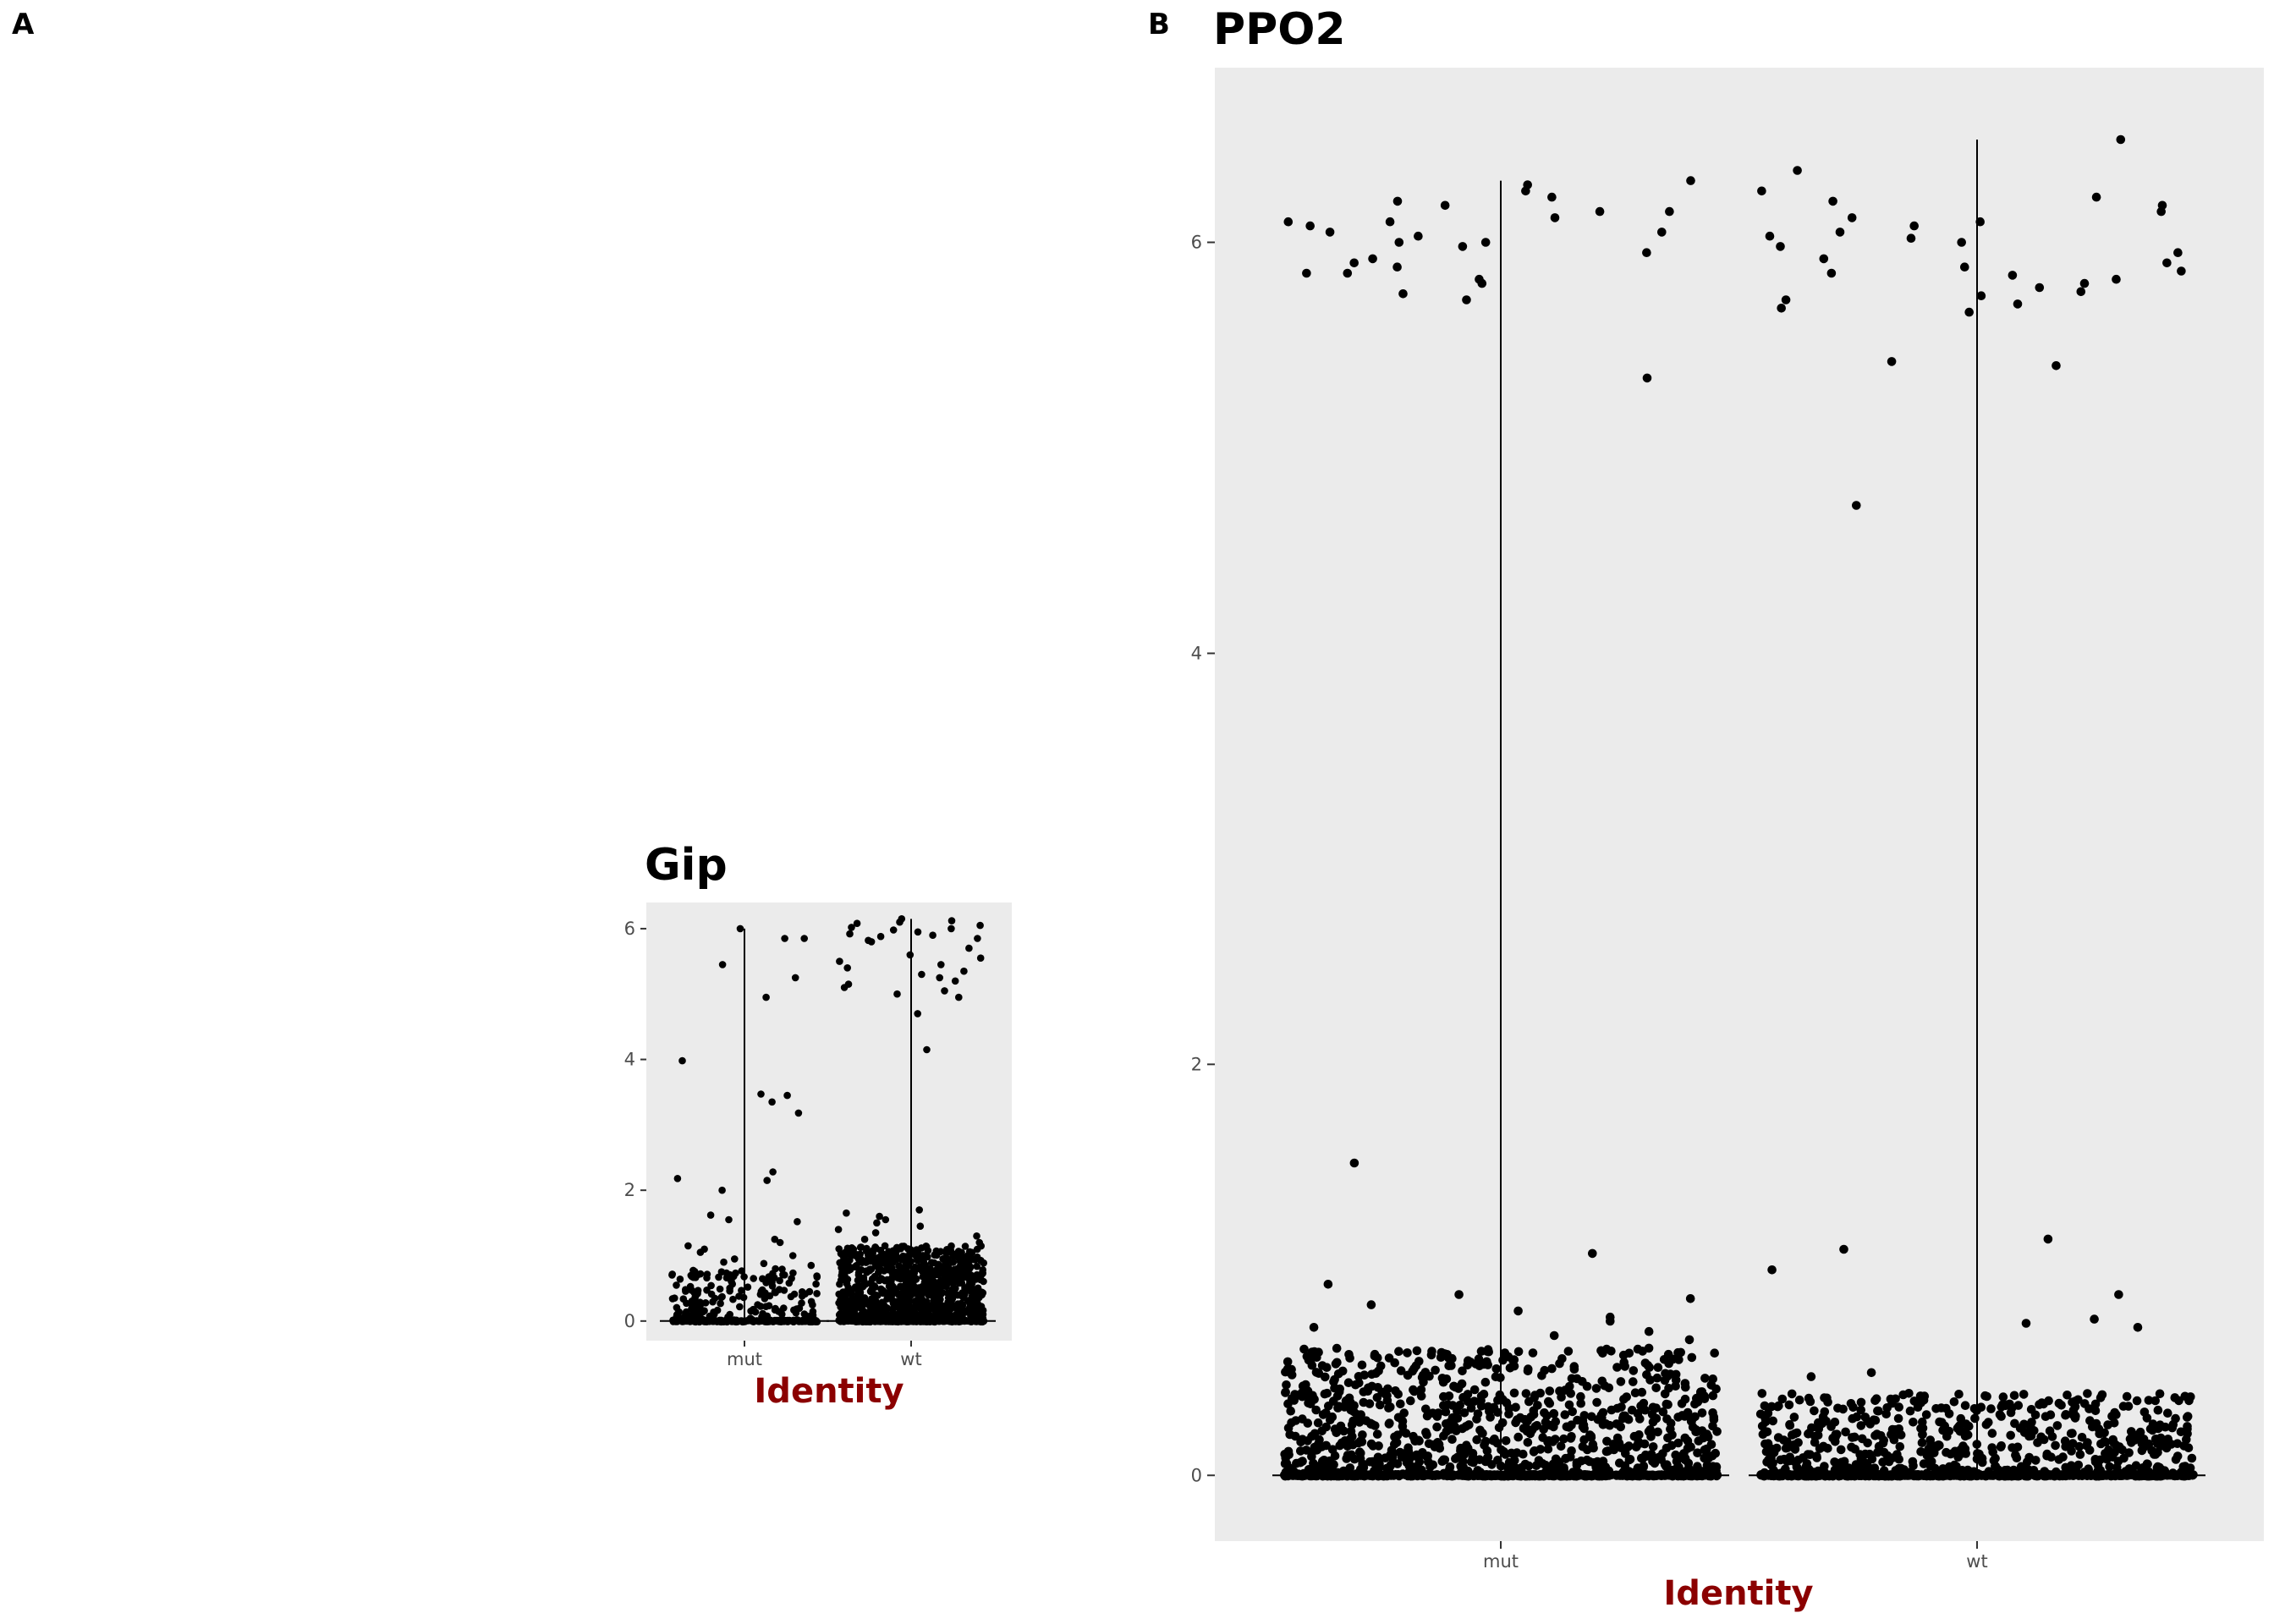 This screenshot has width=2274, height=1624. What do you see at coordinates (629, 1190) in the screenshot?
I see `y-tick-label: 2` at bounding box center [629, 1190].